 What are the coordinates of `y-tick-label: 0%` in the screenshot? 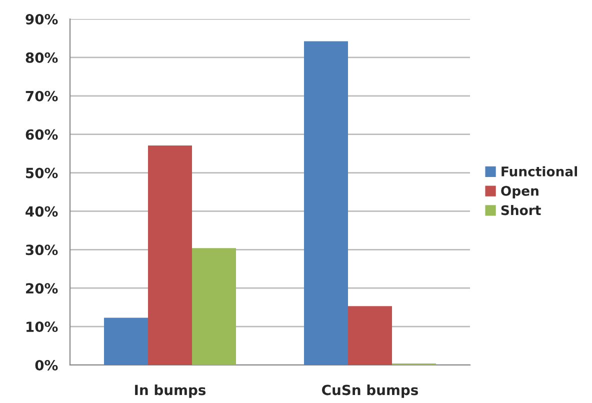 It's located at (46, 365).